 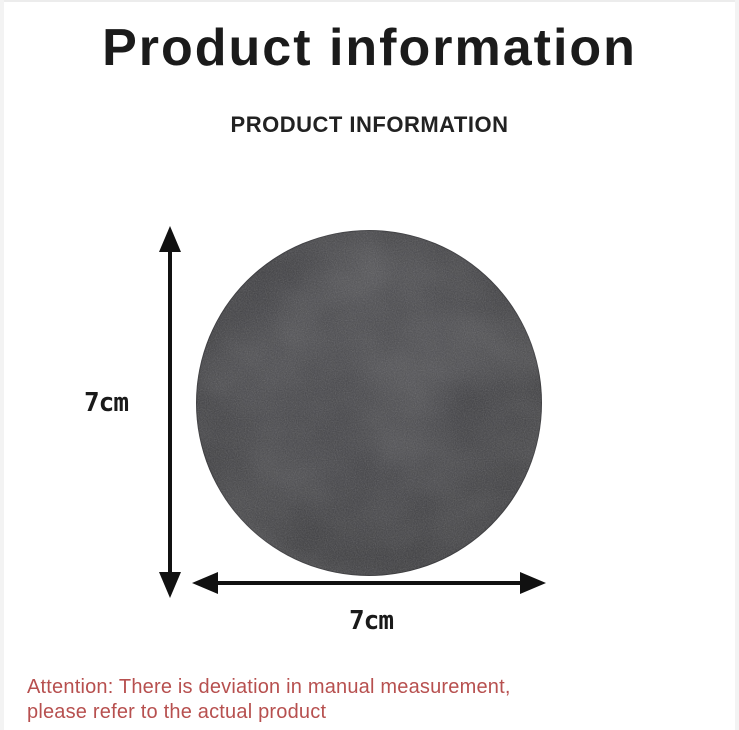 What do you see at coordinates (369, 583) in the screenshot?
I see `horizontal-dimension-arrow-icon` at bounding box center [369, 583].